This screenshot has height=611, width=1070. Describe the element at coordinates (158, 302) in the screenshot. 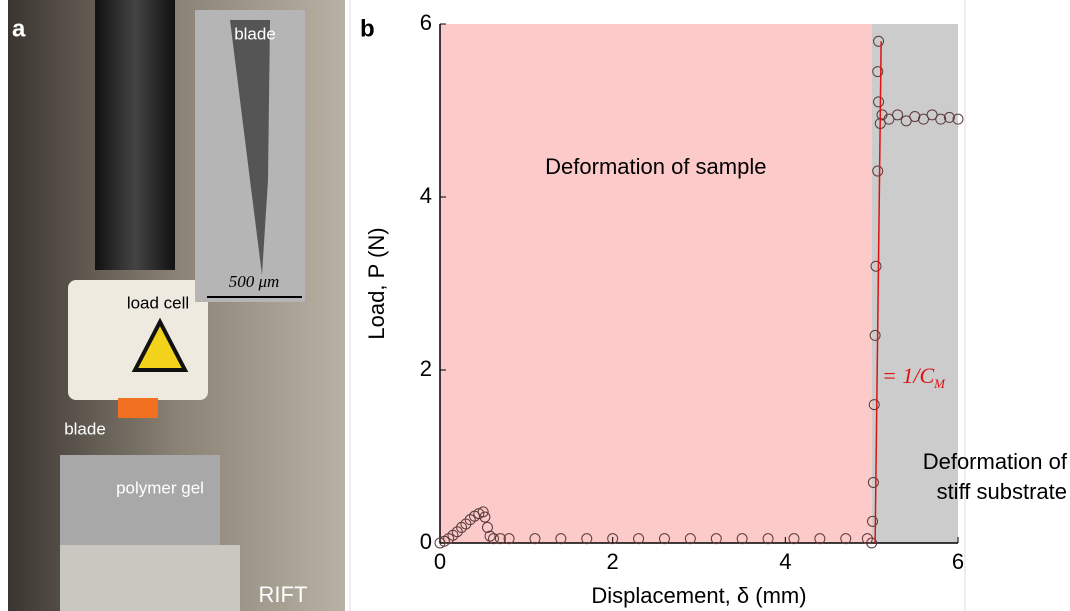

I see `load-cell-label: load cell` at that location.